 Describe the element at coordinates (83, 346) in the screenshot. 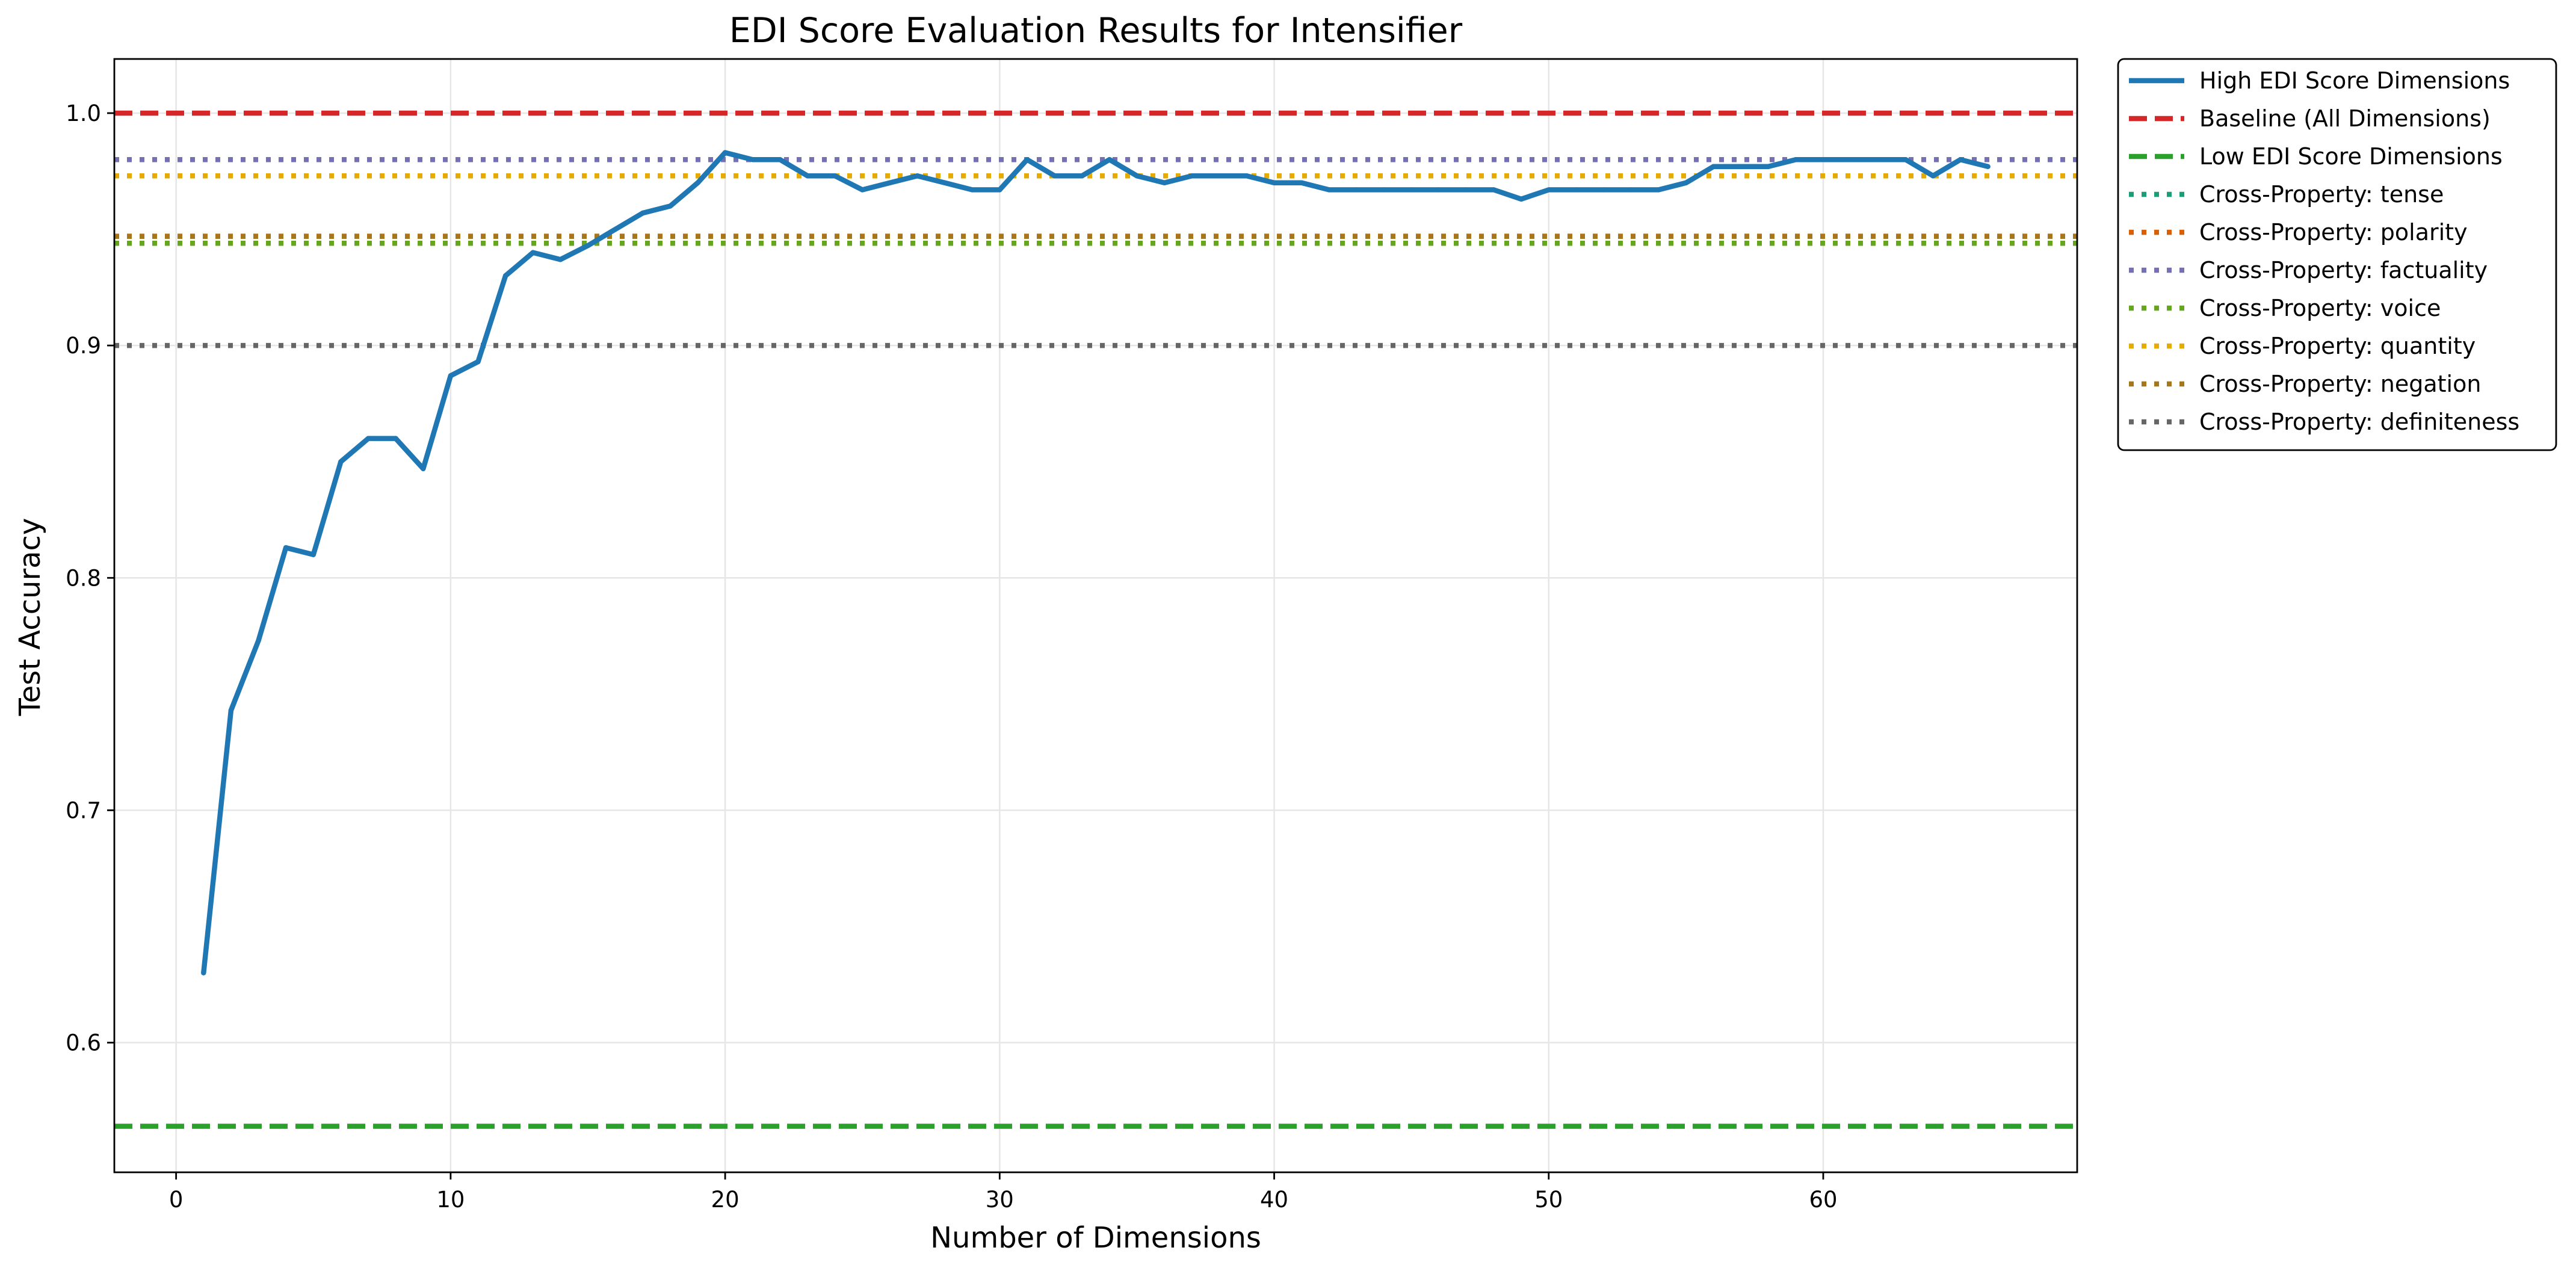

I see `y-tick-label-3: 0.9` at that location.